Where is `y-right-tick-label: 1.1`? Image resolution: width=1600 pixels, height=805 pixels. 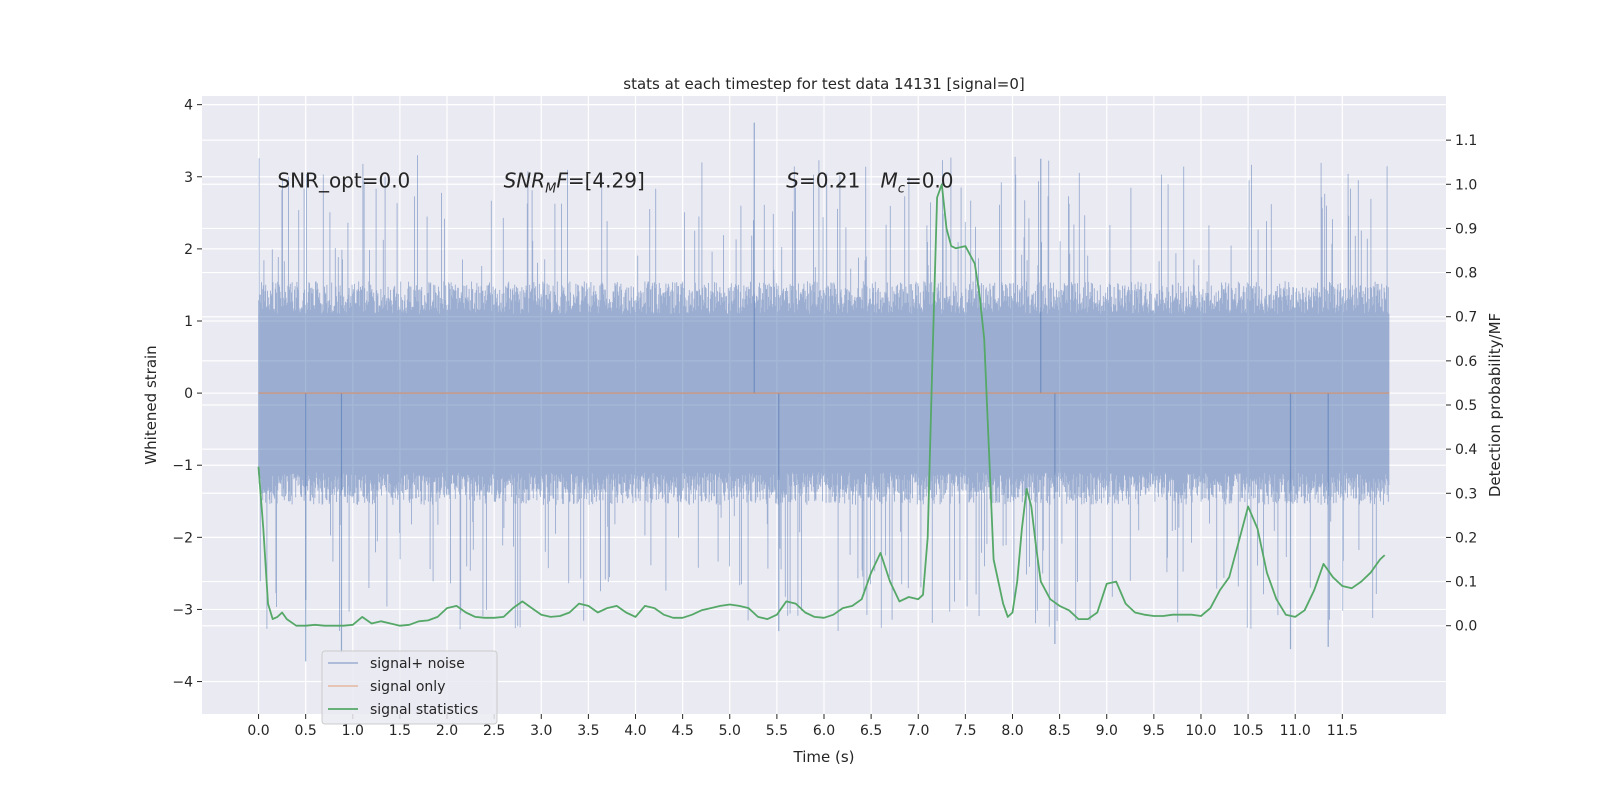
y-right-tick-label: 1.1 is located at coordinates (1466, 141).